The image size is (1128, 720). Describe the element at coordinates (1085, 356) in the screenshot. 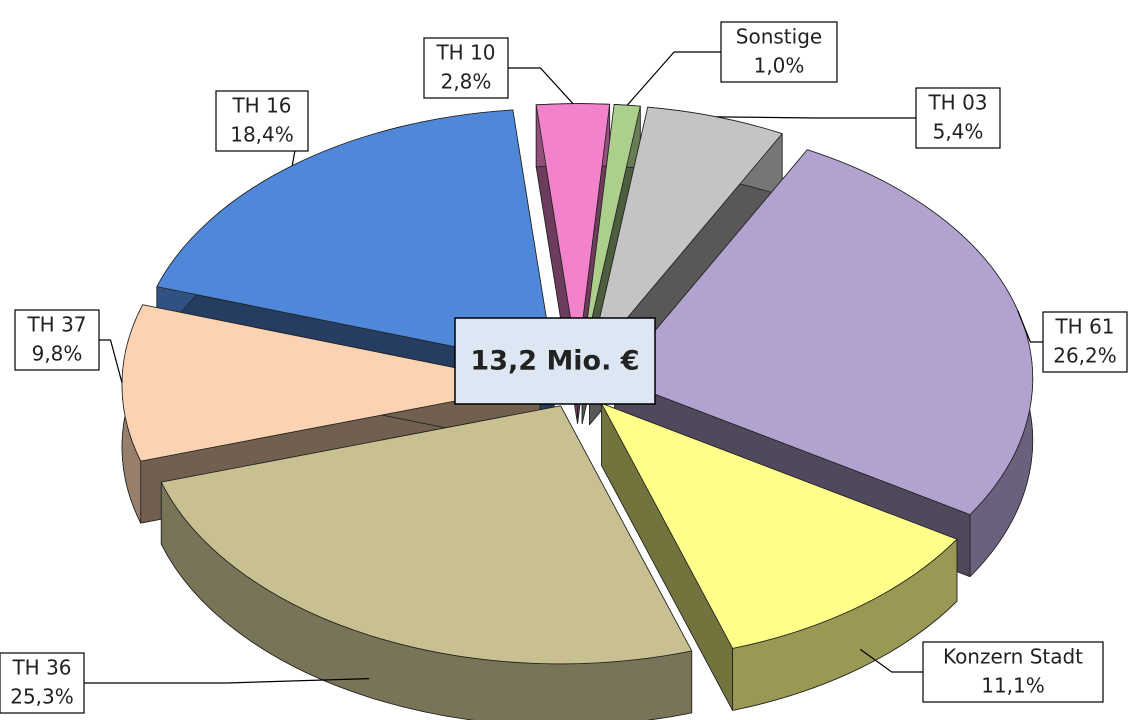

I see `slice-value-label: 26,2%` at that location.